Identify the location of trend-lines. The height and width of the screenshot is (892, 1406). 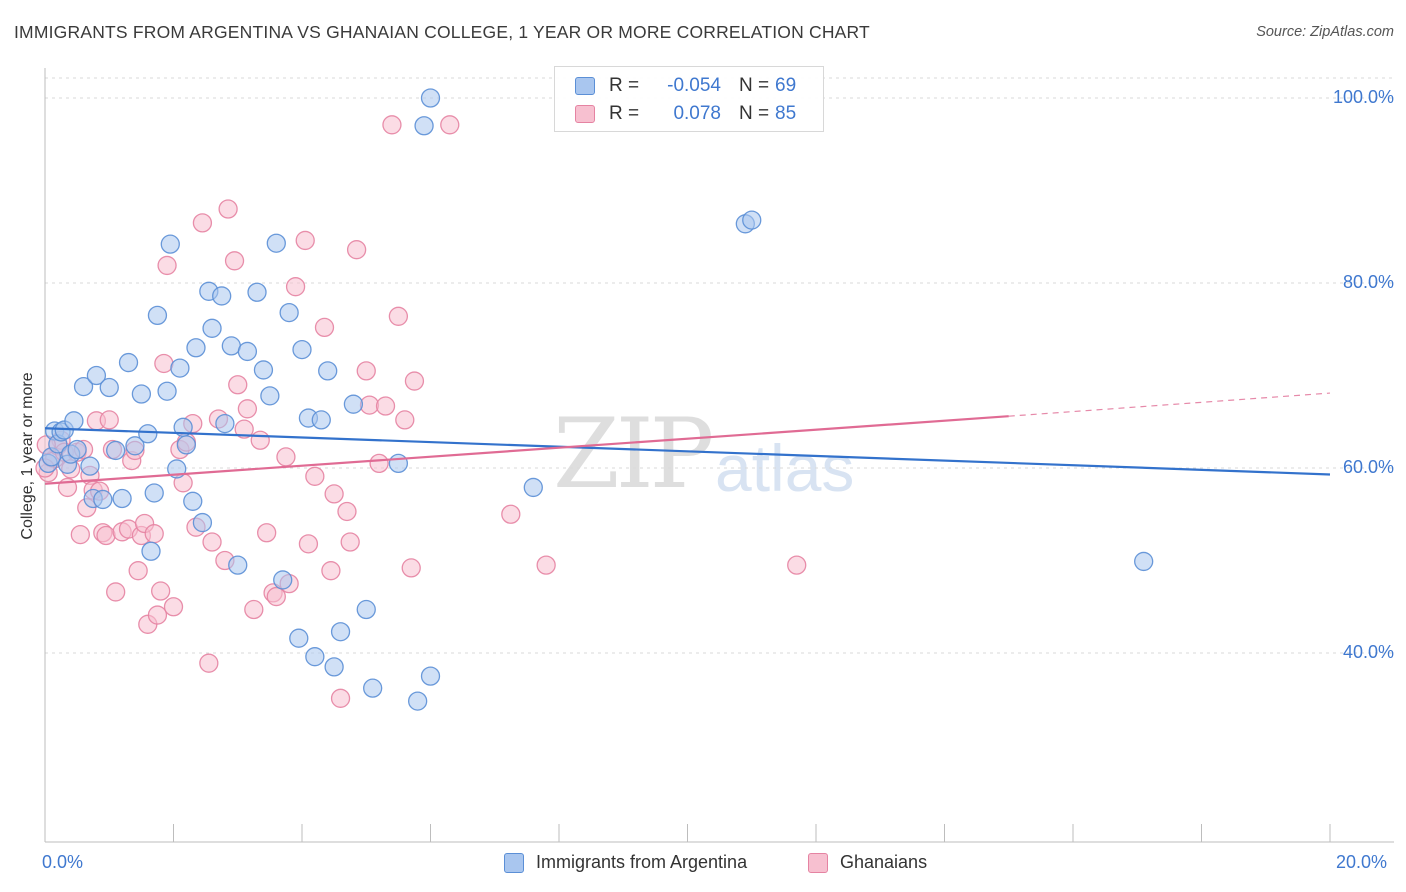
(687, 438).